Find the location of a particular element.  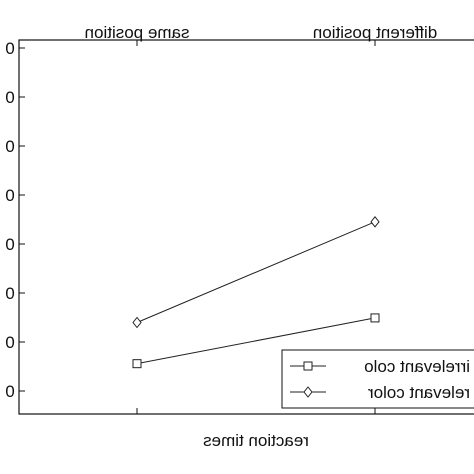

legend-label: irrelevant colo is located at coordinates (417, 366).